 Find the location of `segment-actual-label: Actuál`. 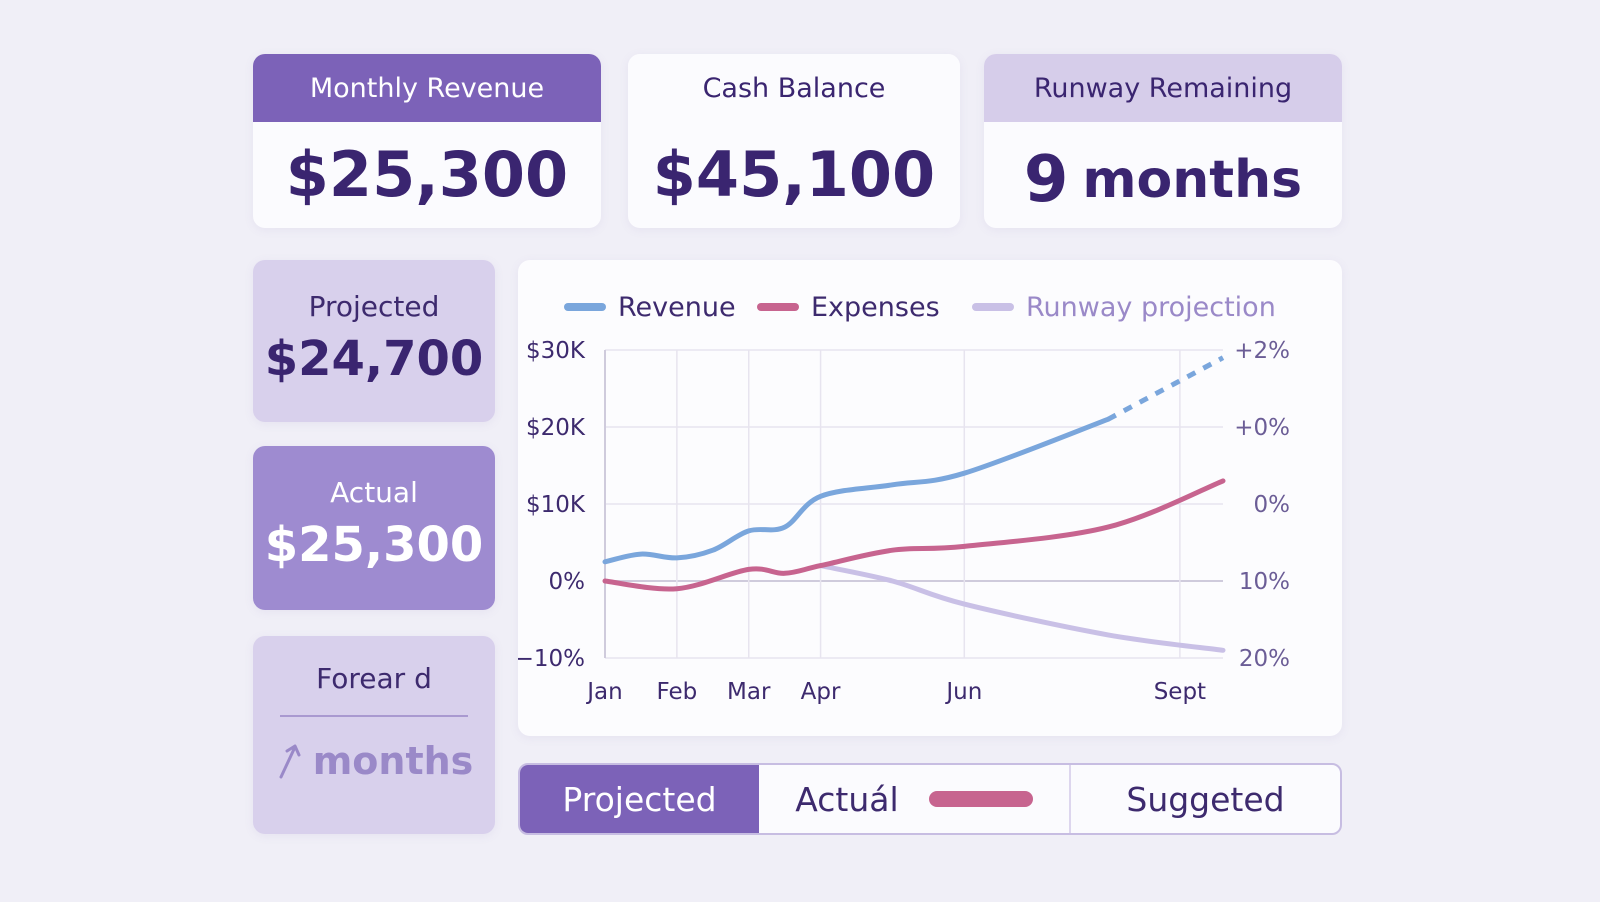

segment-actual-label: Actuál is located at coordinates (847, 799).